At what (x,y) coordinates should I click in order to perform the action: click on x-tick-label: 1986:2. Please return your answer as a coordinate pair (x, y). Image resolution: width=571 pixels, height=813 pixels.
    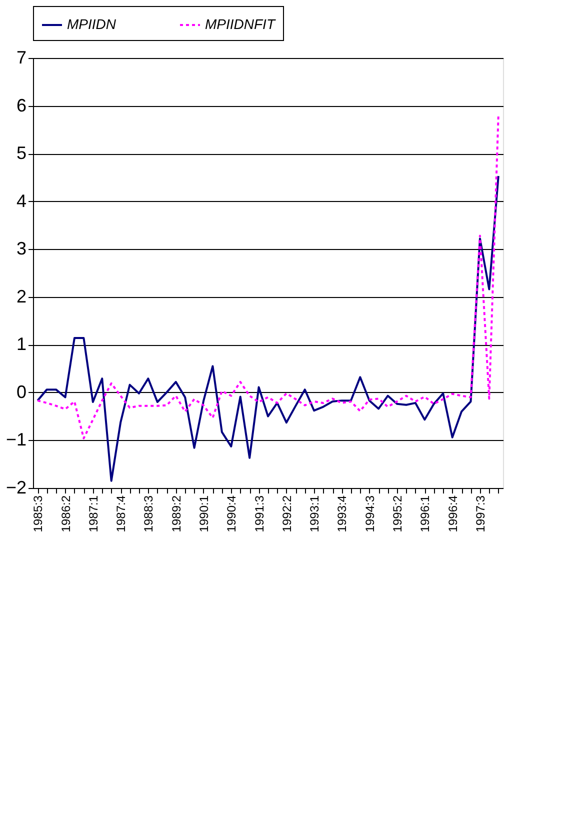
    Looking at the image, I should click on (65, 513).